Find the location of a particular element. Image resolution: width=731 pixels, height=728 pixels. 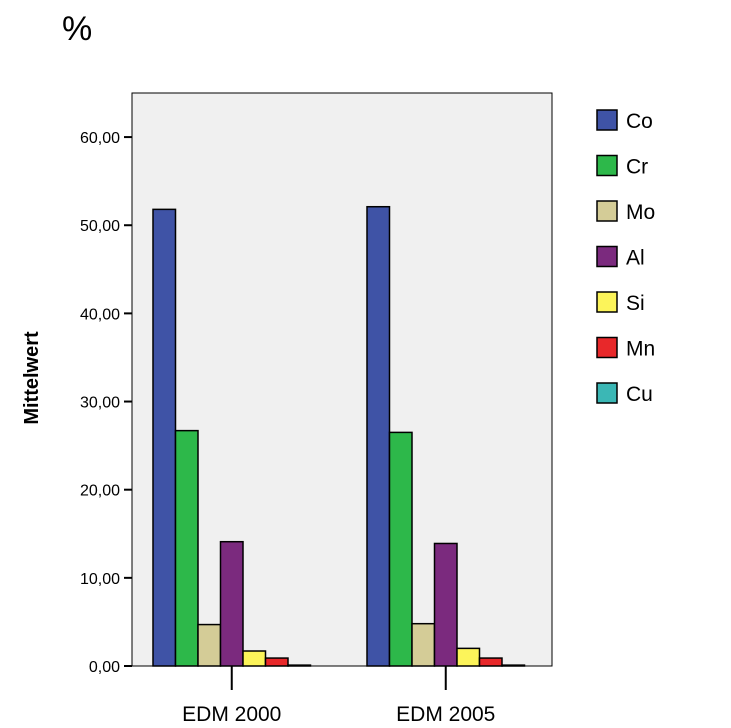

x-tick-label: EDM 2005 is located at coordinates (445, 714).